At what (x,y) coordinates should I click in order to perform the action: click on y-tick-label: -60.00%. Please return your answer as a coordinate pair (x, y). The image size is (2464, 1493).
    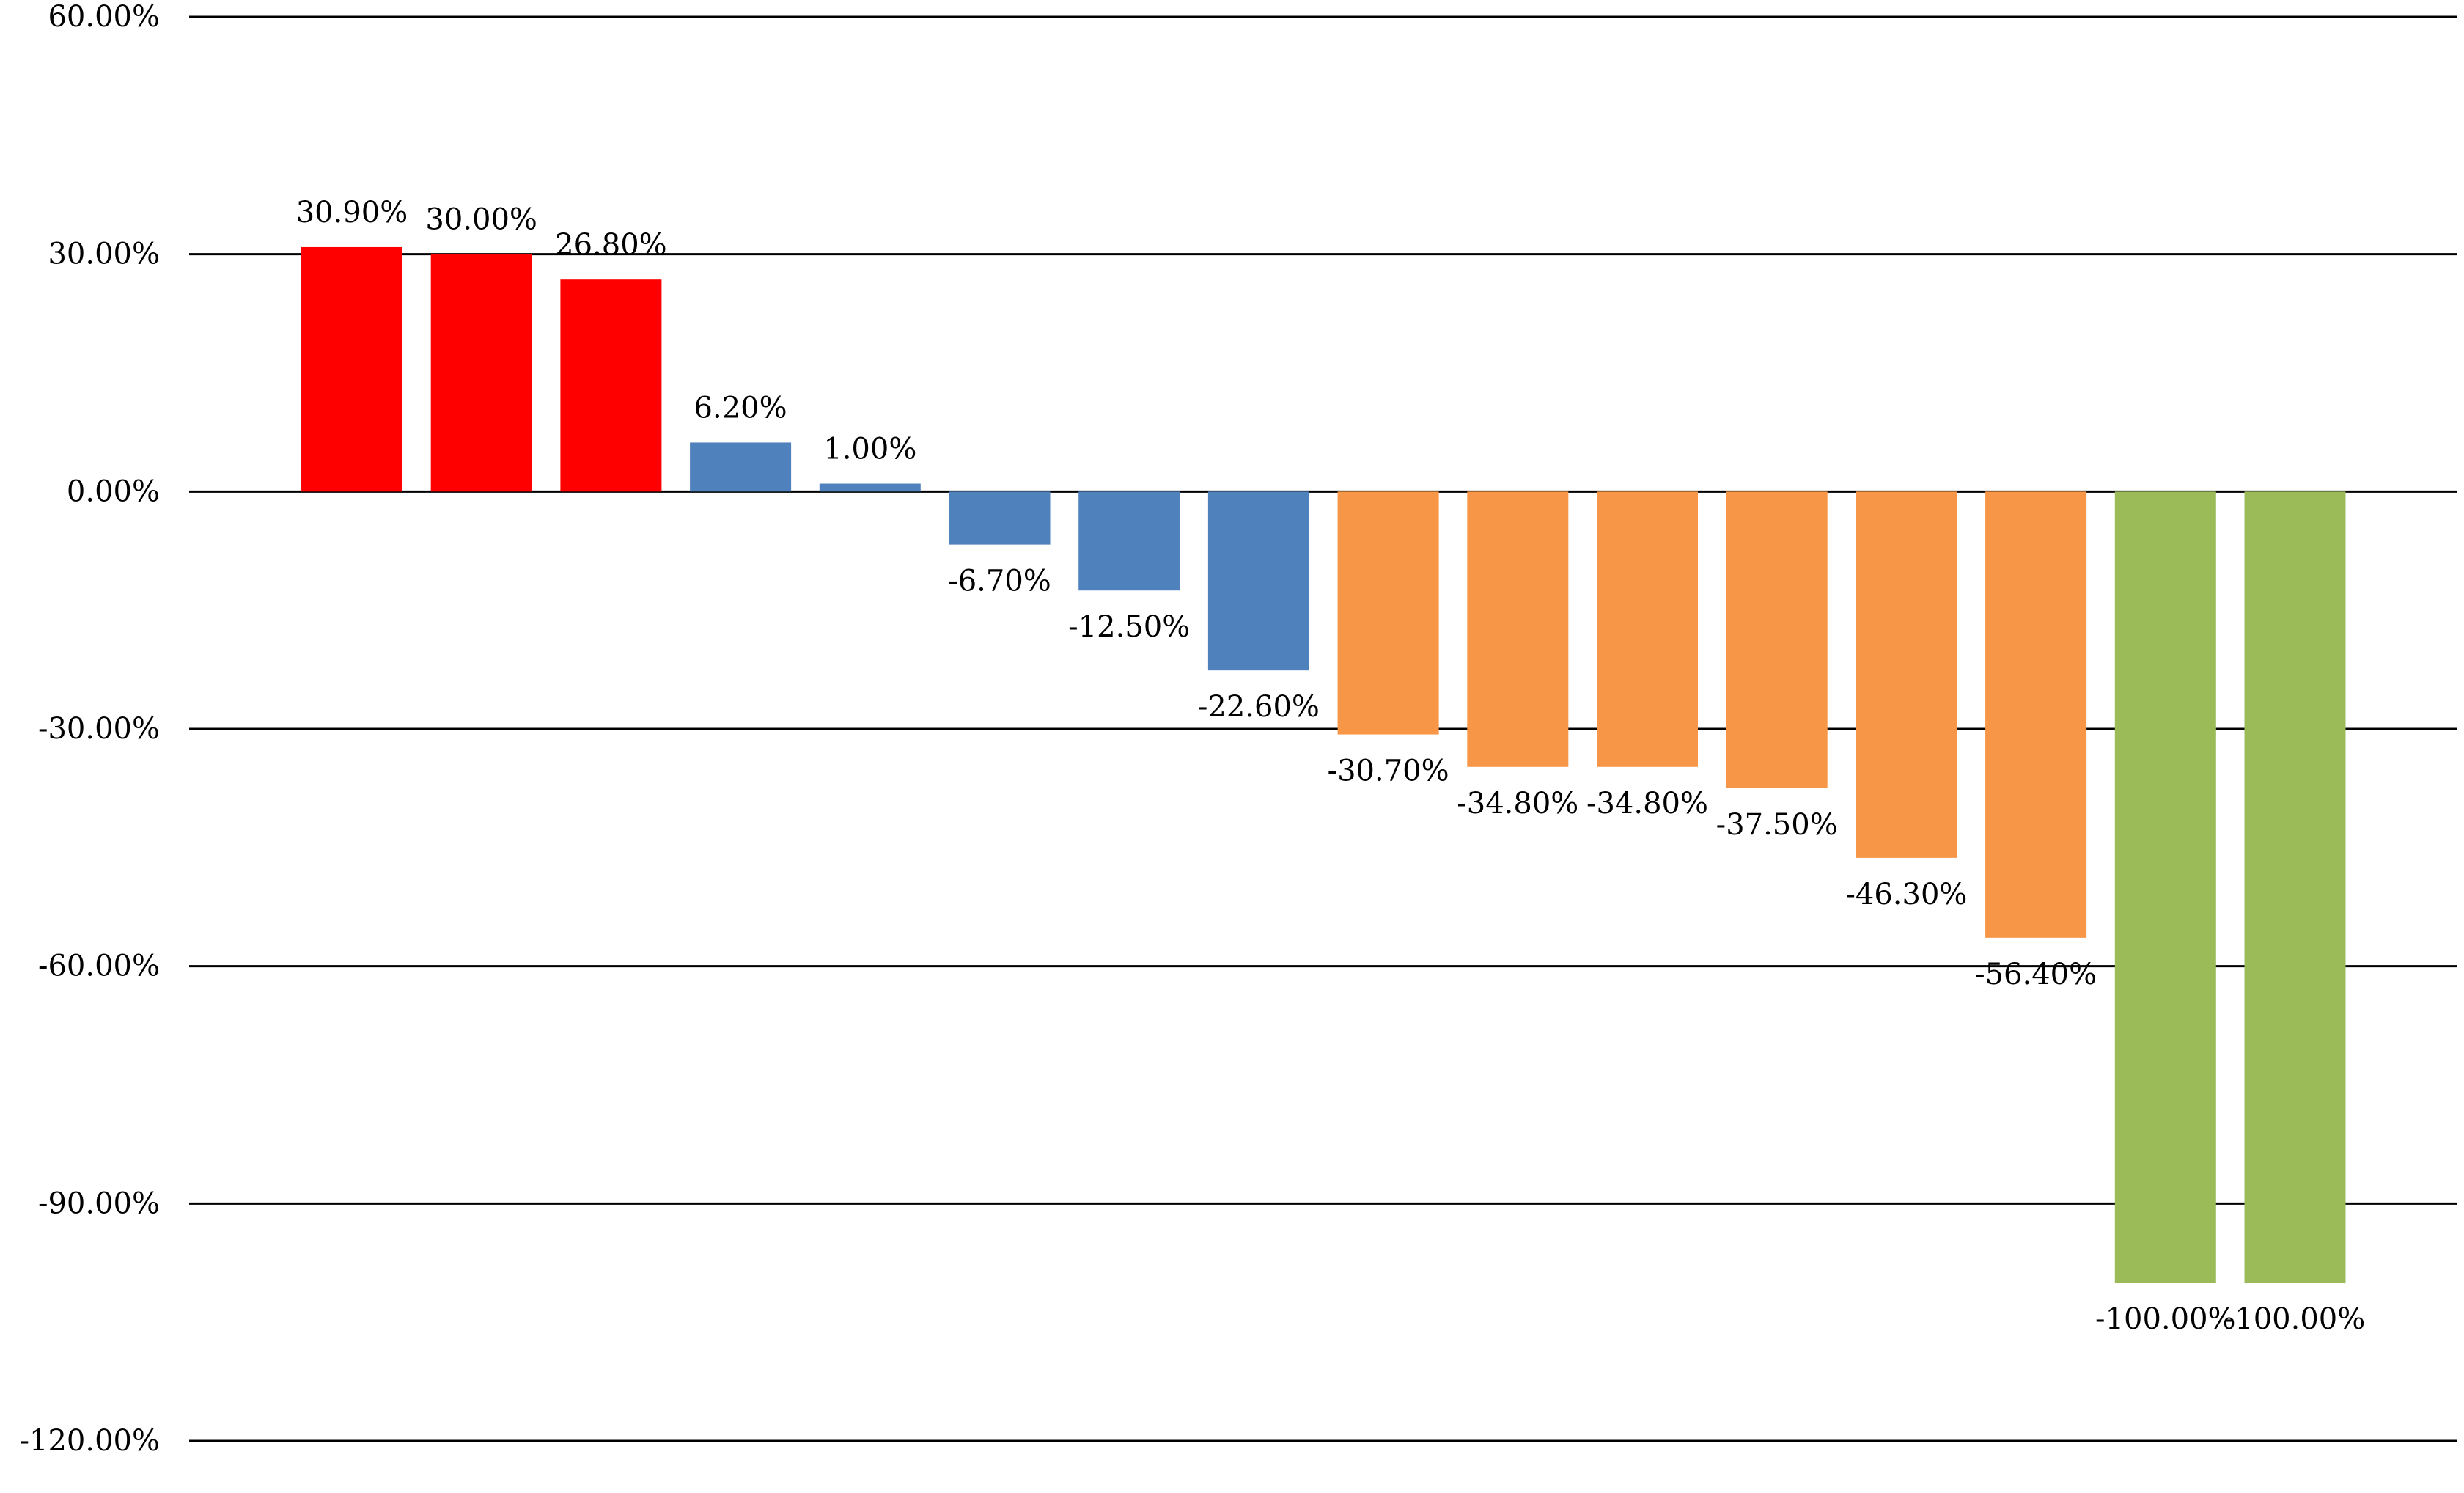
    Looking at the image, I should click on (99, 967).